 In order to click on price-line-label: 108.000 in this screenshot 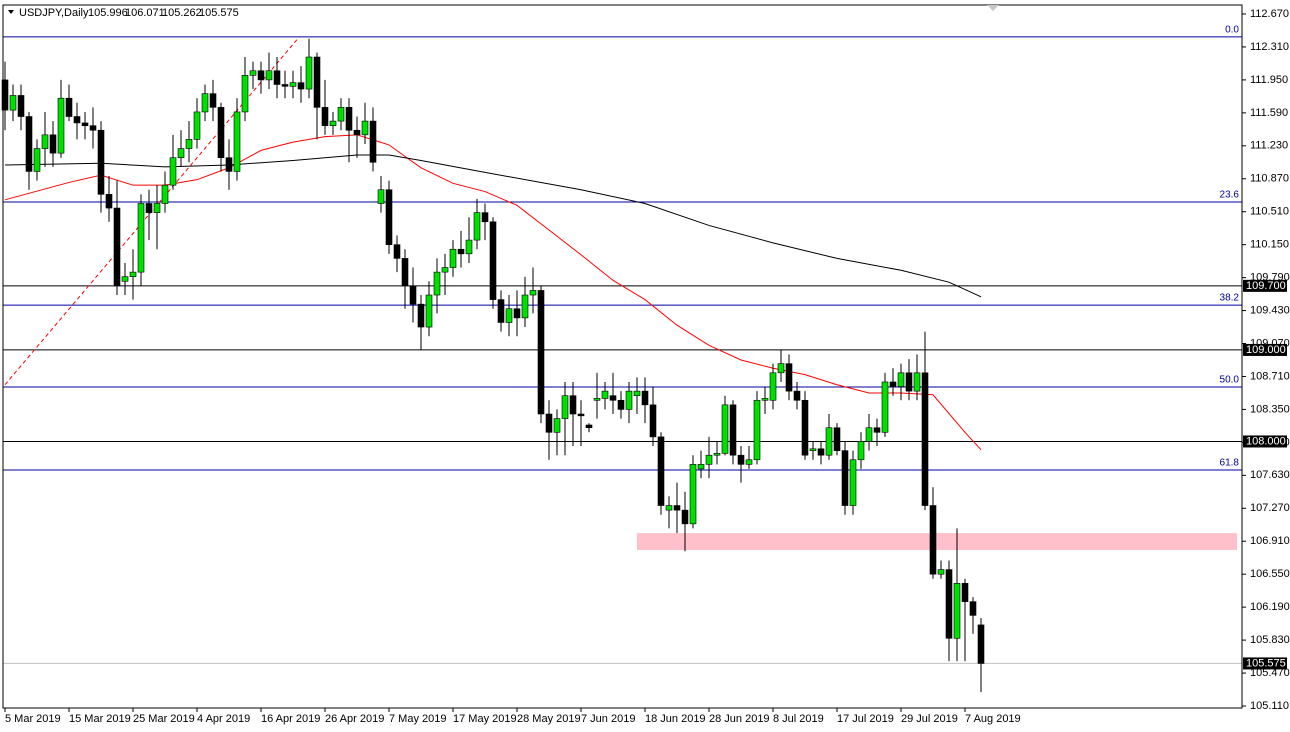, I will do `click(1266, 441)`.